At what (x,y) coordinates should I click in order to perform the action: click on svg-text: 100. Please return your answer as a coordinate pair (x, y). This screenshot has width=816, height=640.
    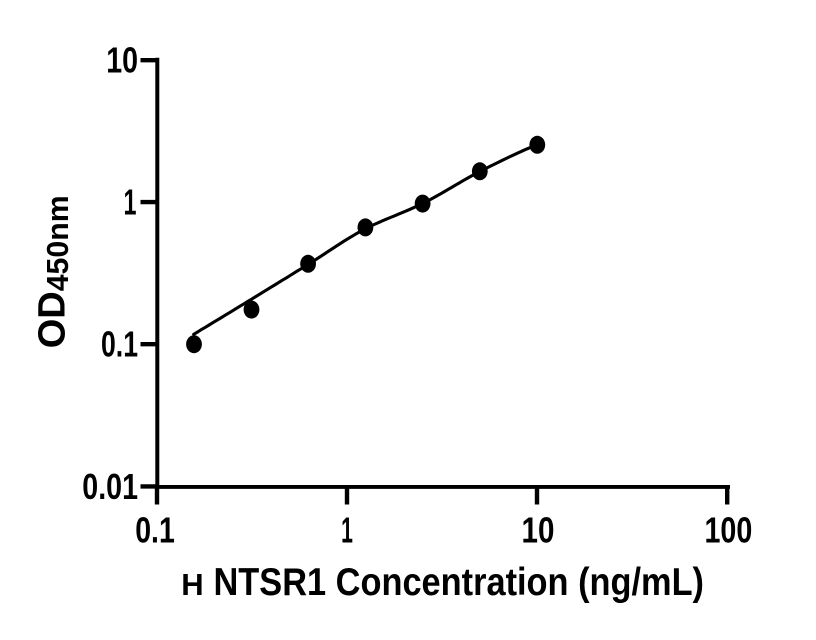
    Looking at the image, I should click on (729, 529).